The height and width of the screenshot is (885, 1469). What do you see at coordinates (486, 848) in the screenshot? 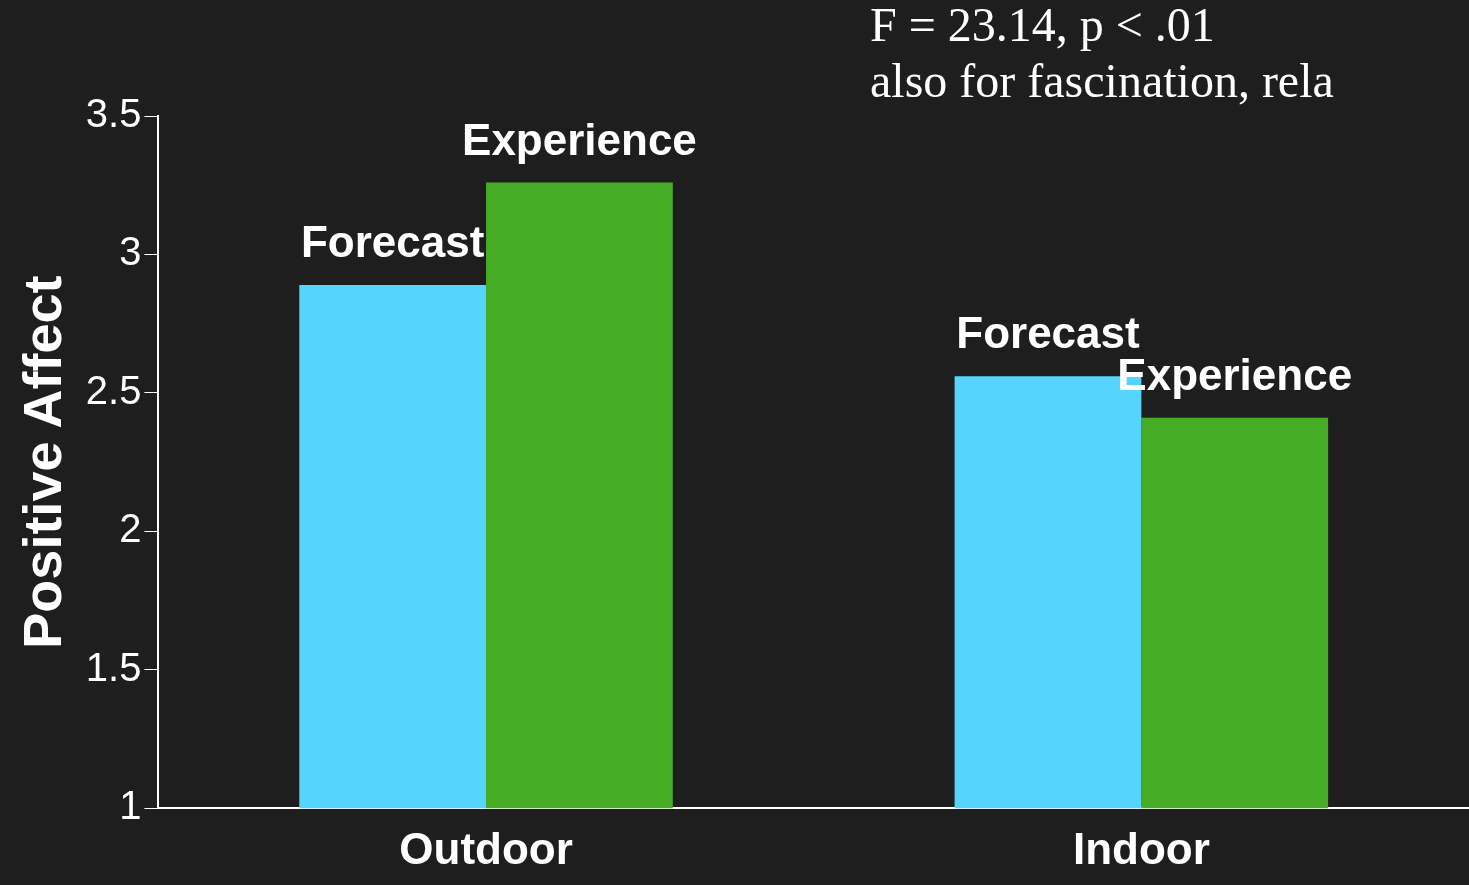
I see `x-tick-label: Outdoor` at bounding box center [486, 848].